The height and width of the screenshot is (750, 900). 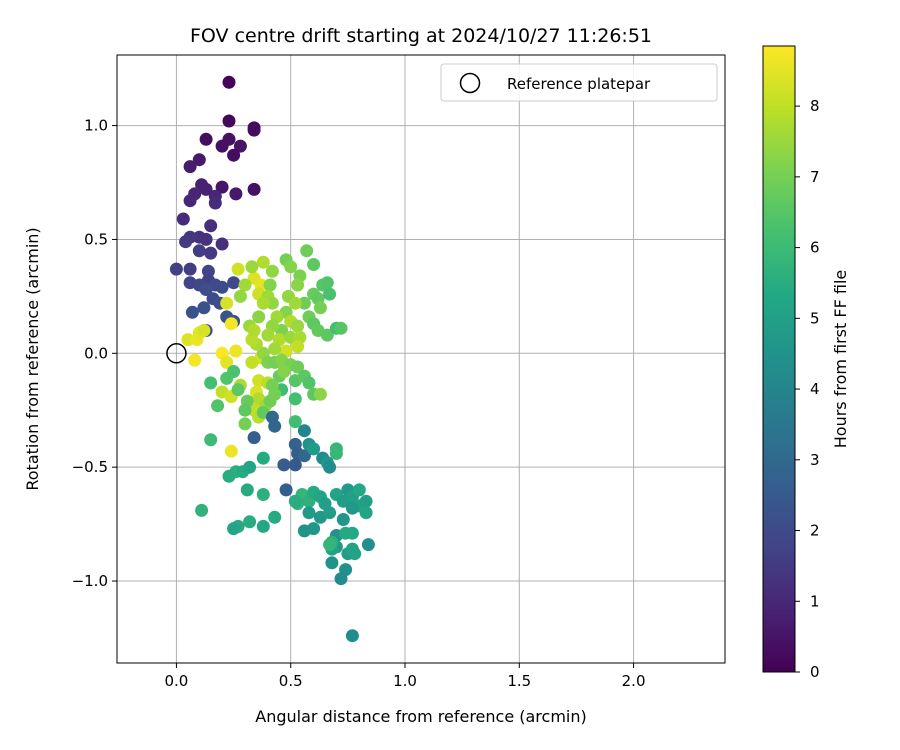 What do you see at coordinates (807, 389) in the screenshot?
I see `colorbar-ticks: 0 1 2 3 4 5 6 7 8` at bounding box center [807, 389].